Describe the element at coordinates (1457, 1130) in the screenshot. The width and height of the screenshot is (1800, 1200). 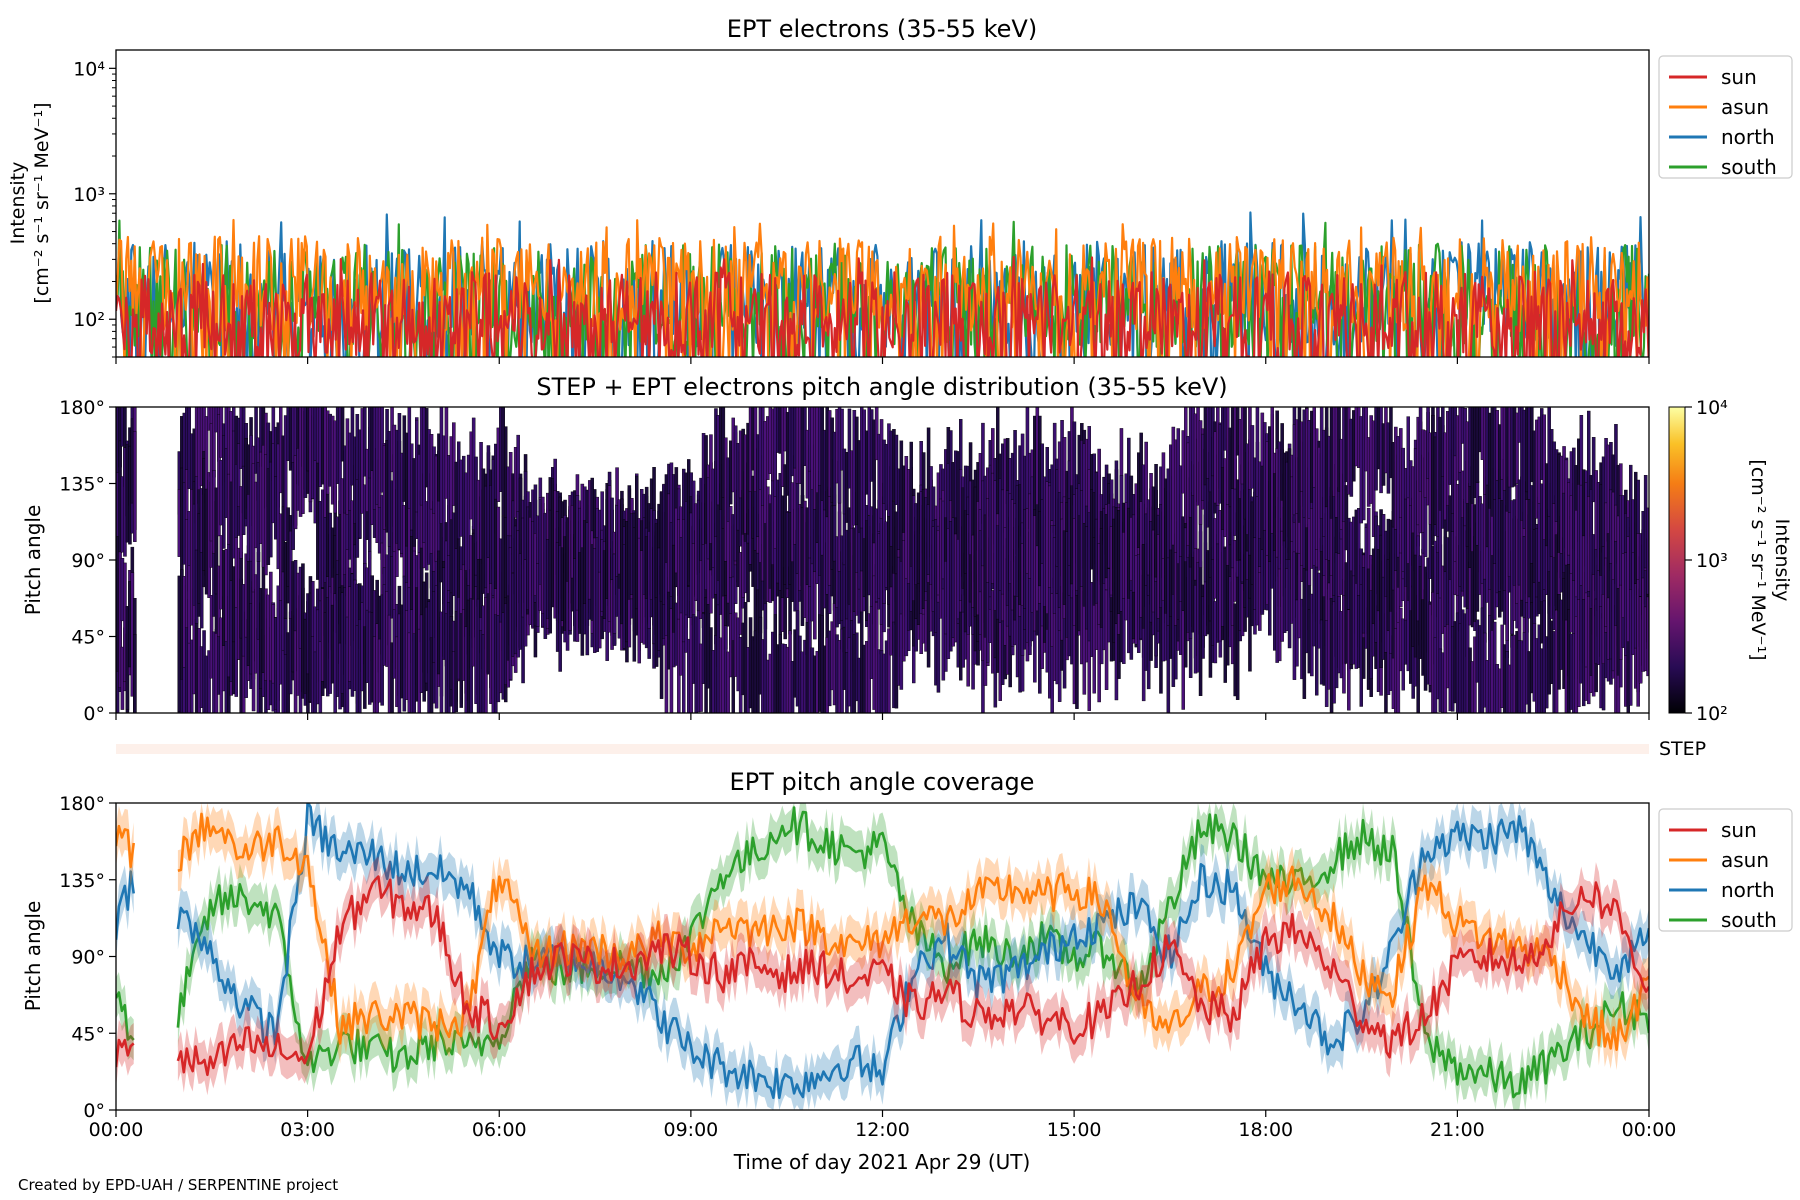
I see `x-tick-label: 21:00` at that location.